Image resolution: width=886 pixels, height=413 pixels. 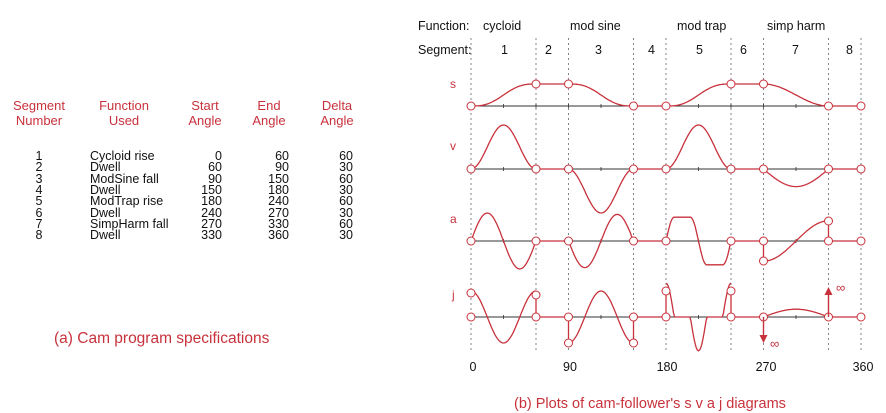 I want to click on function-name-cycloid: cycloid, so click(x=502, y=26).